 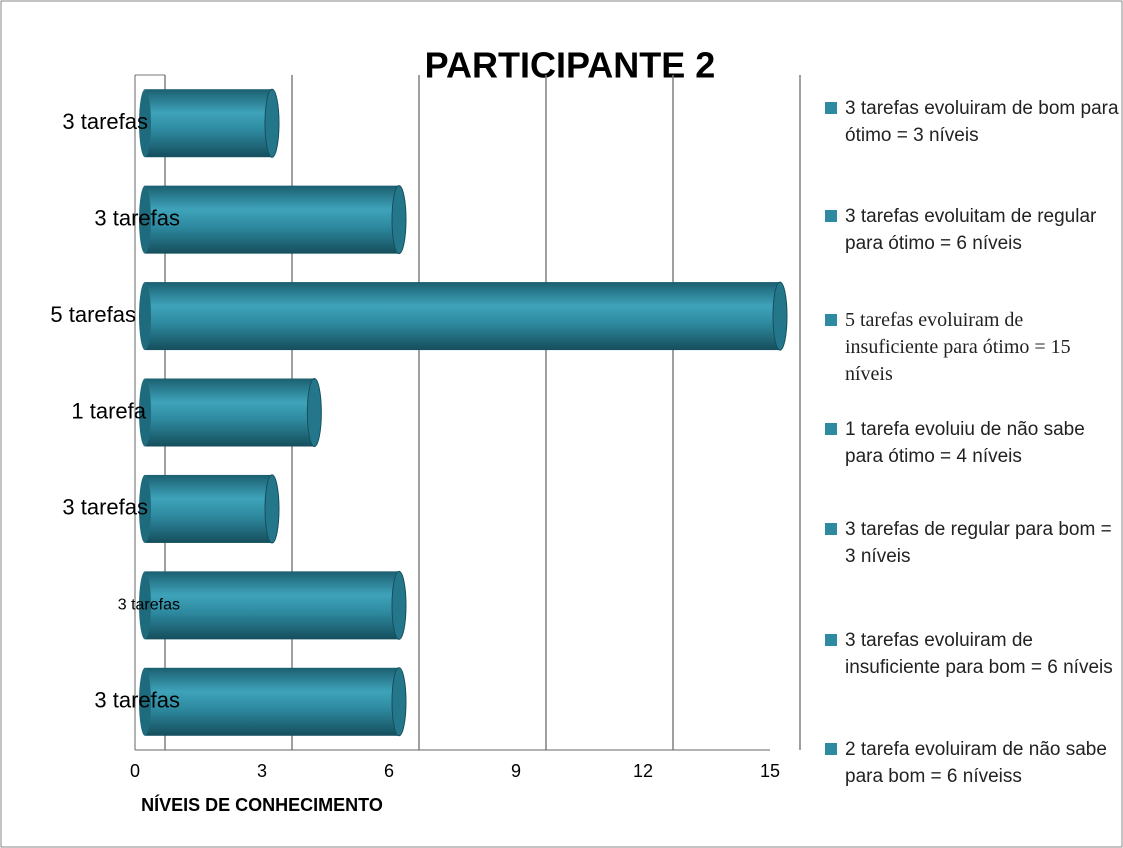 What do you see at coordinates (570, 65) in the screenshot?
I see `chart-title: PARTICIPANTE 2` at bounding box center [570, 65].